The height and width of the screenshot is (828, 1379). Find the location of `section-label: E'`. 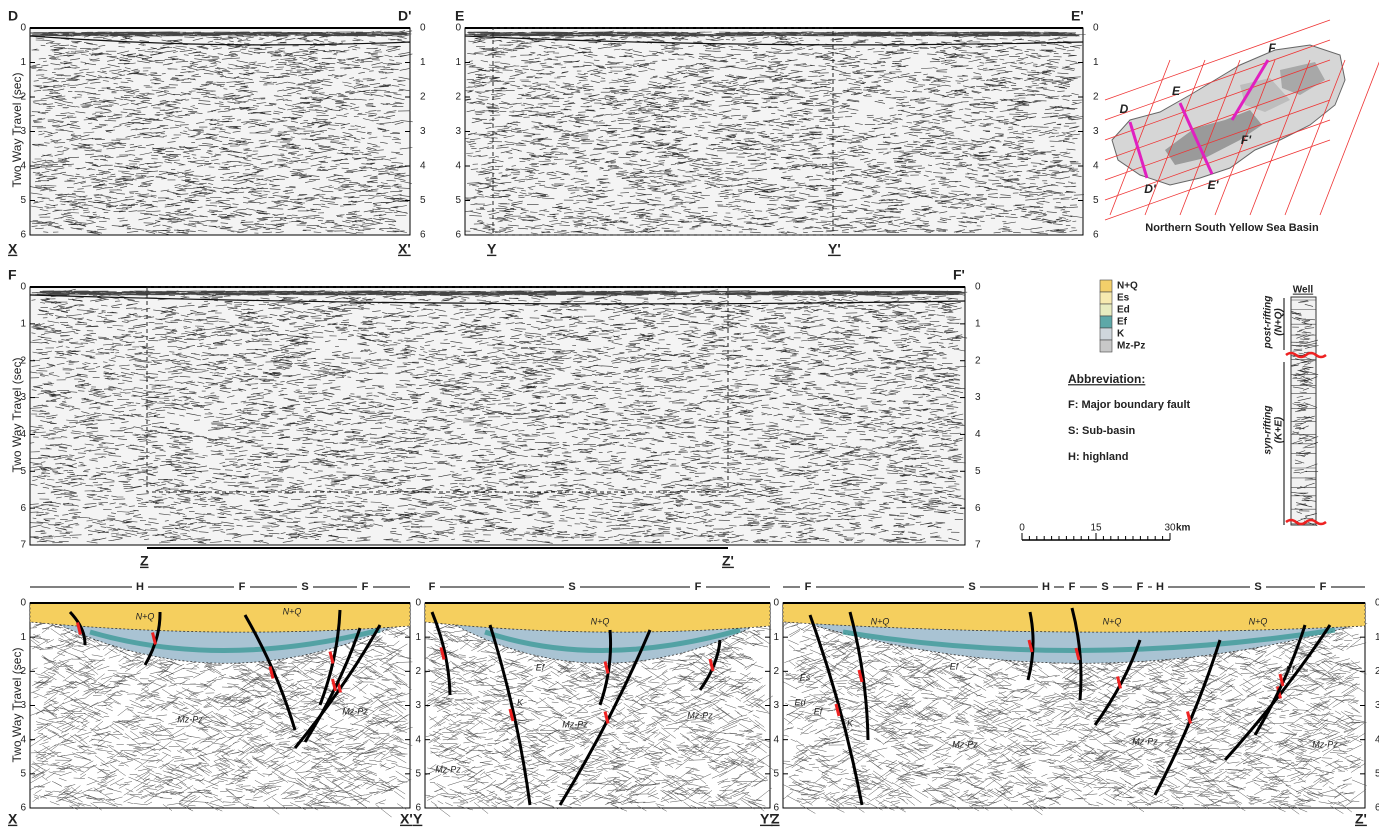

section-label: E' is located at coordinates (1077, 16).